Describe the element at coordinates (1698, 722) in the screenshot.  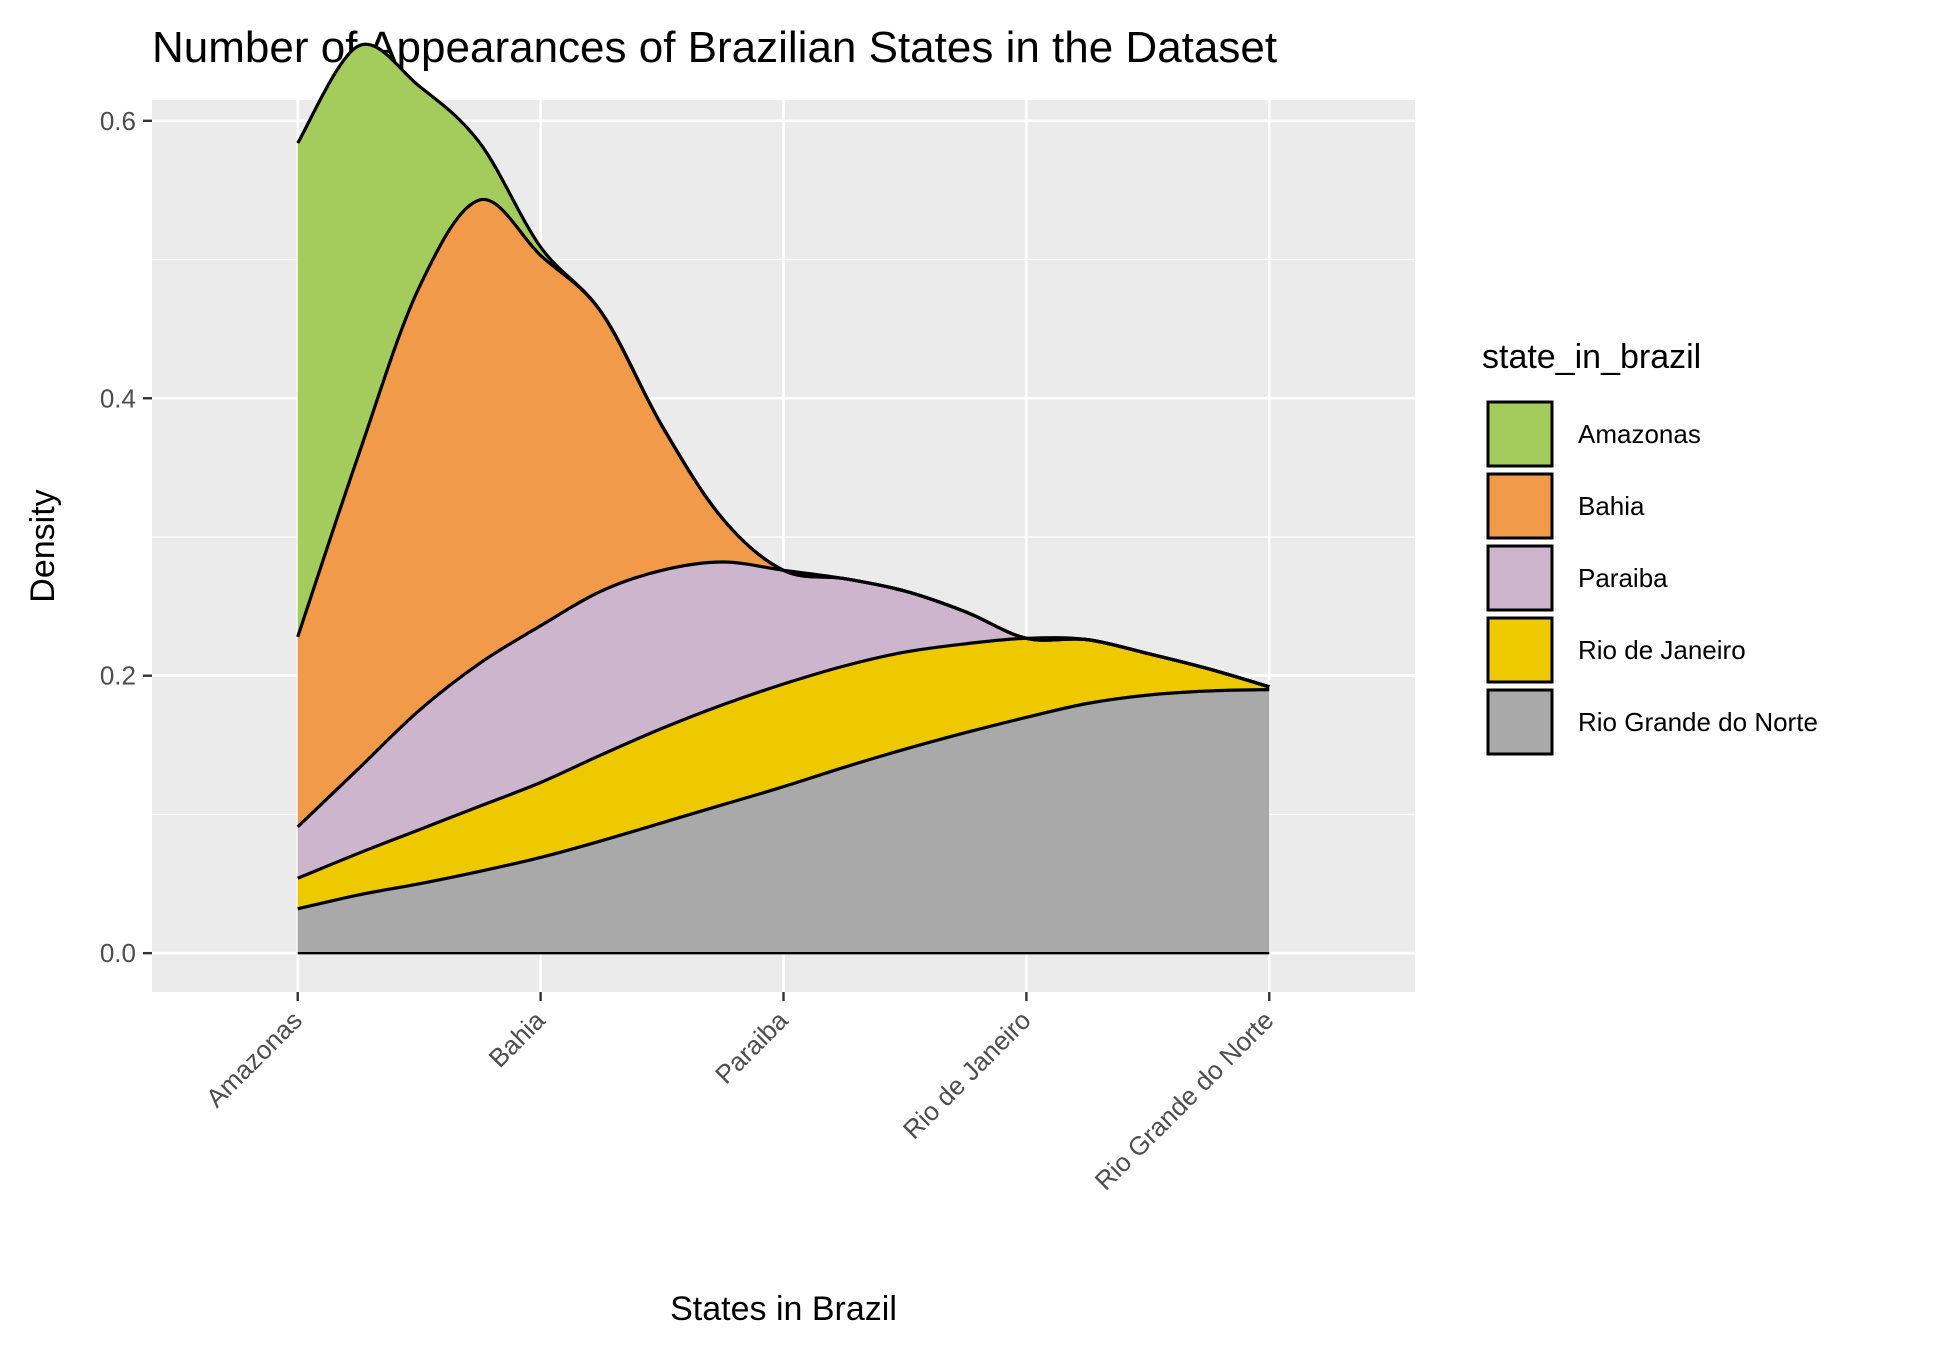
I see `legend-label: Rio Grande do Norte` at that location.